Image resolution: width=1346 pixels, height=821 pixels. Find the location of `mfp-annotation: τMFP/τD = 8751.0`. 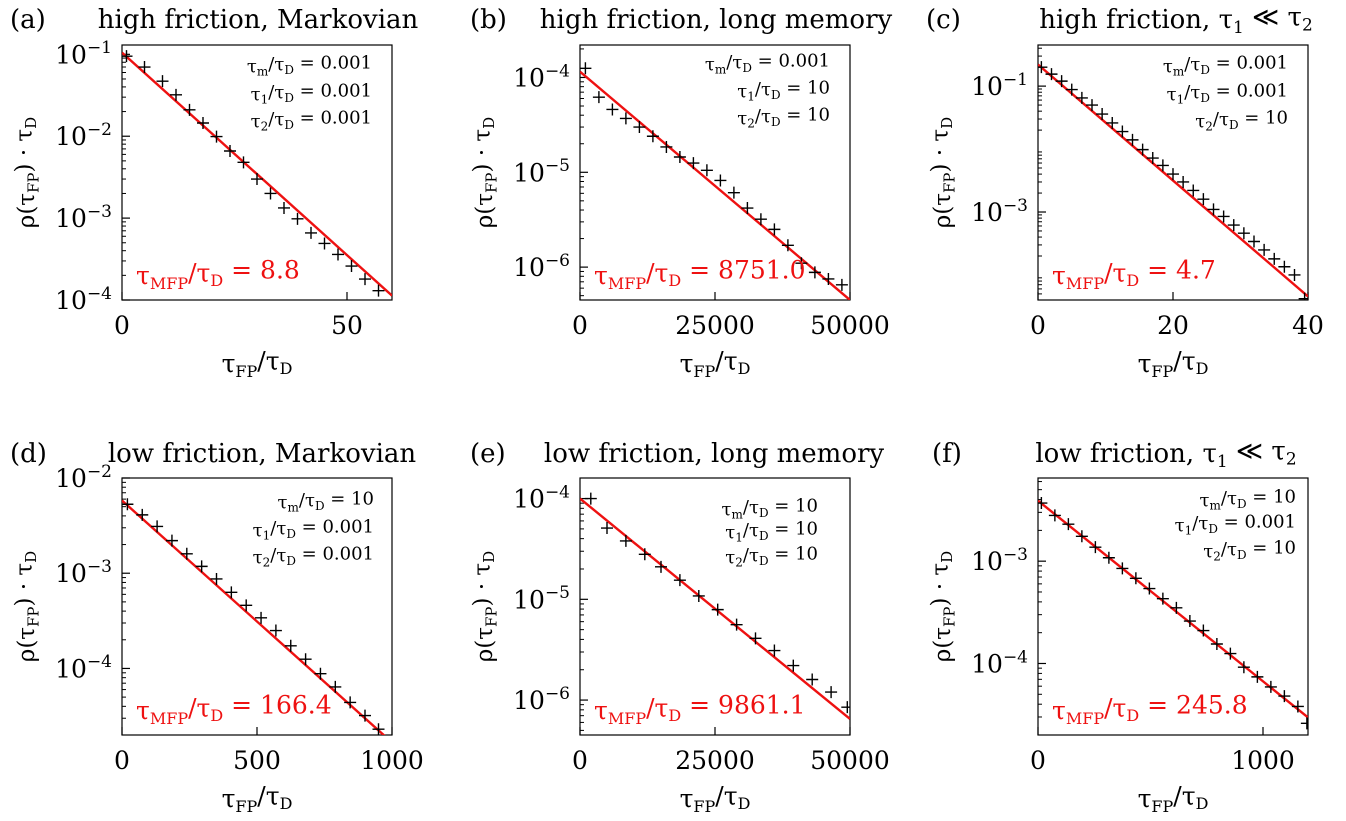

mfp-annotation: τMFP/τD = 8751.0 is located at coordinates (700, 274).